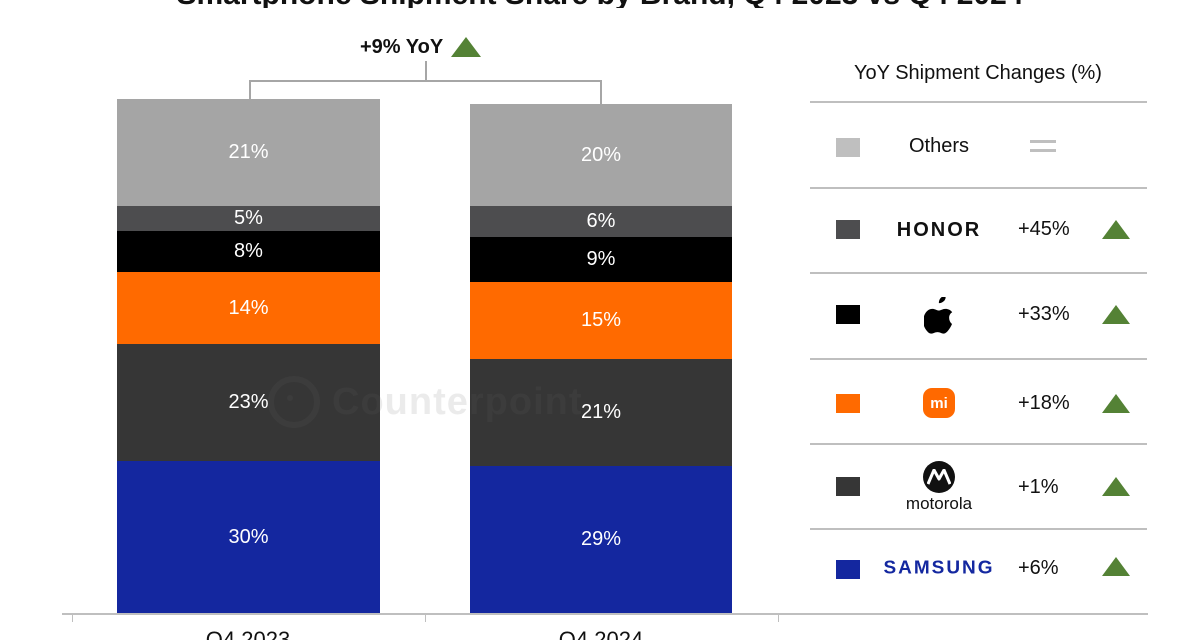 The width and height of the screenshot is (1200, 640). Describe the element at coordinates (1044, 314) in the screenshot. I see `yoy-change-apple: +33%` at that location.